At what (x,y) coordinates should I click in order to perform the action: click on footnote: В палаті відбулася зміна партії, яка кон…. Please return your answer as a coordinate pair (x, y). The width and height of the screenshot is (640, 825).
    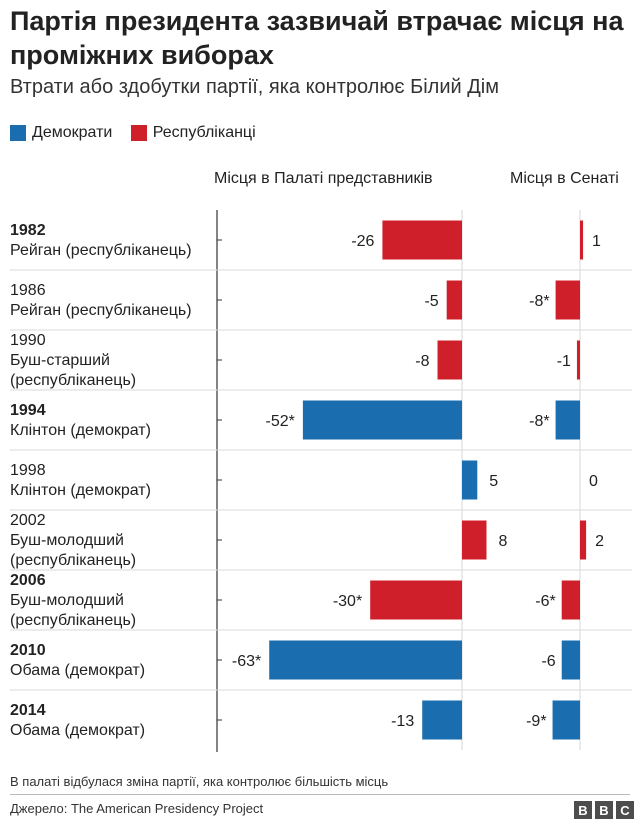
    Looking at the image, I should click on (199, 781).